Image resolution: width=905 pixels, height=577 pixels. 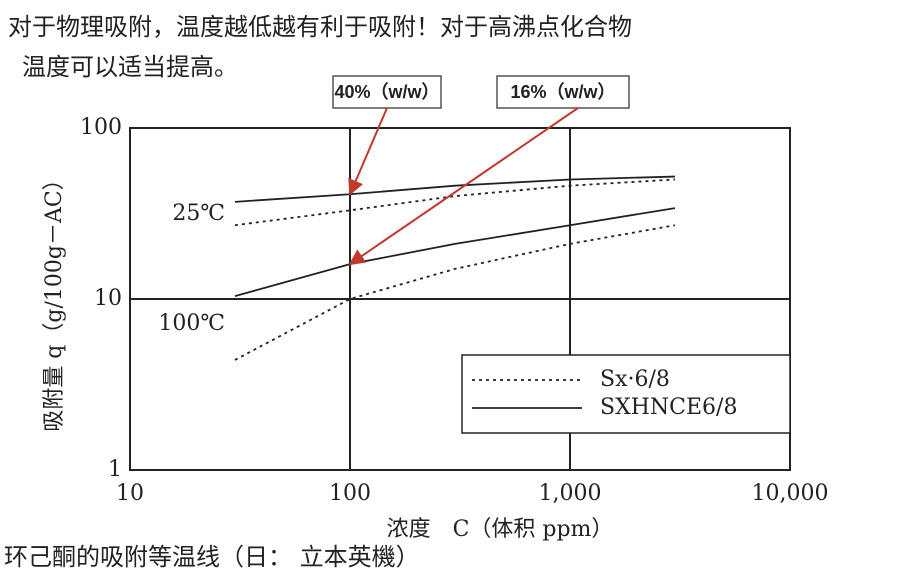 What do you see at coordinates (635, 379) in the screenshot?
I see `legend-label: Sx·6/8` at bounding box center [635, 379].